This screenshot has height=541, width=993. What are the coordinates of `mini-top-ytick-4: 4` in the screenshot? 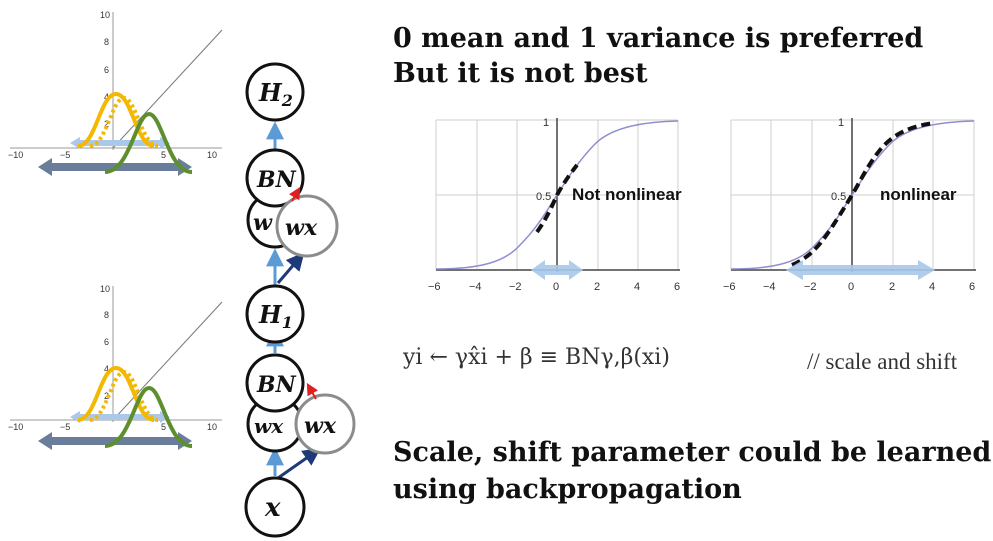 It's located at (106, 97).